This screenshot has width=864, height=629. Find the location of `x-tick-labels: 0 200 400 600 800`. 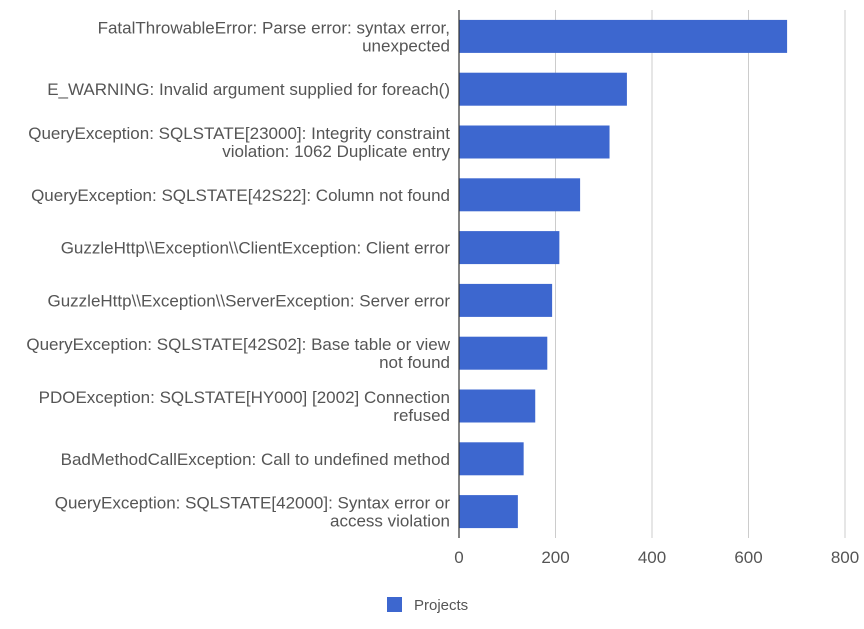

x-tick-labels: 0 200 400 600 800 is located at coordinates (656, 557).